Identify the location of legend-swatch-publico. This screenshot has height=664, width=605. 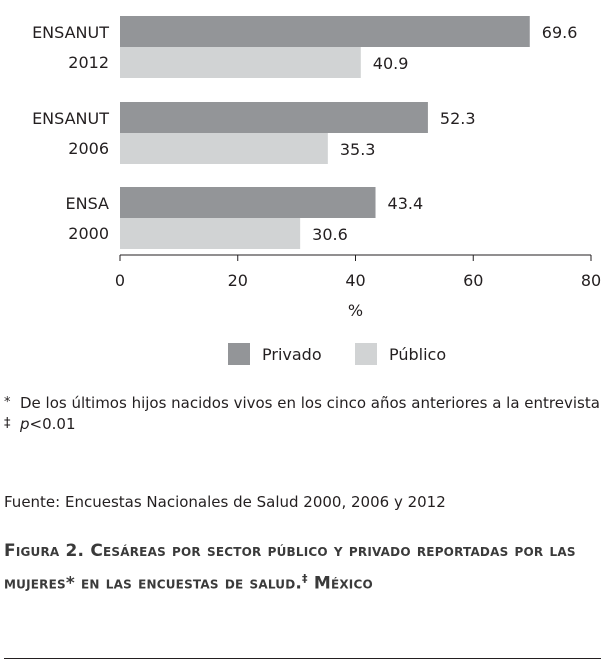
(366, 354).